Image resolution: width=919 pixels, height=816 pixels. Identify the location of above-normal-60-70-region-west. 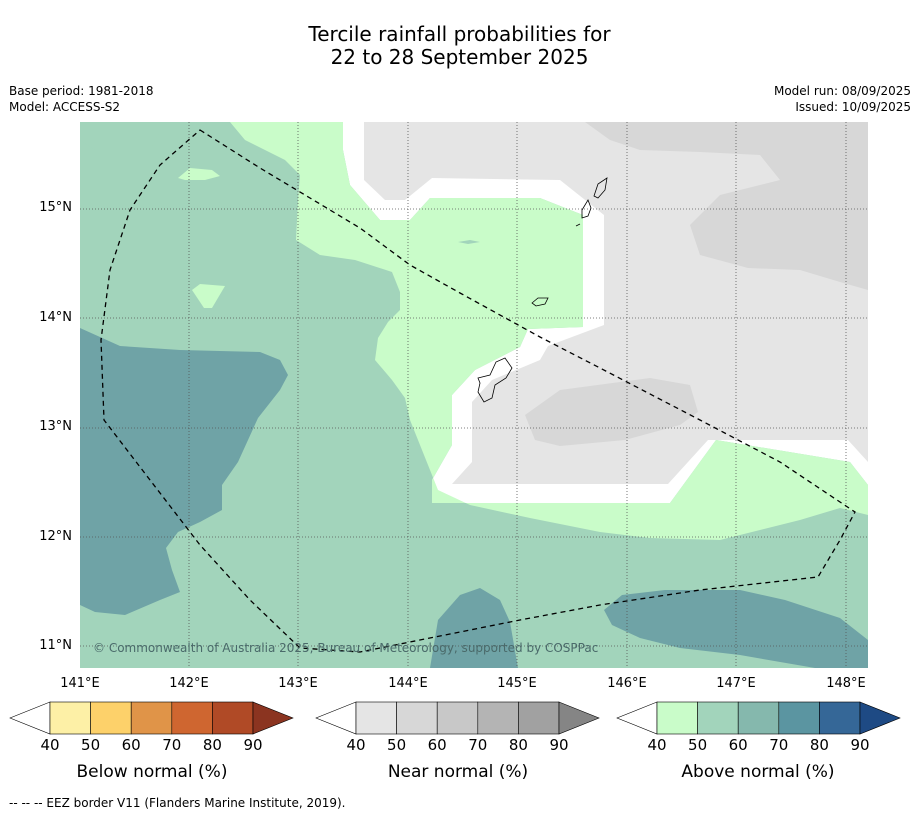
(184, 471).